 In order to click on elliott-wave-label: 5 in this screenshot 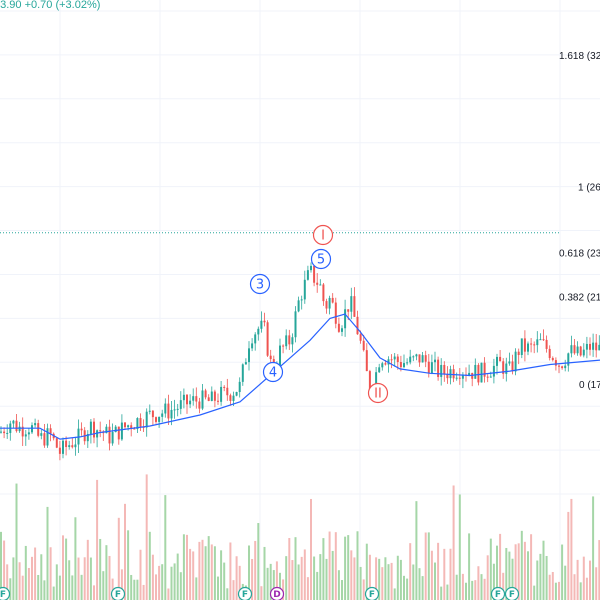, I will do `click(321, 260)`.